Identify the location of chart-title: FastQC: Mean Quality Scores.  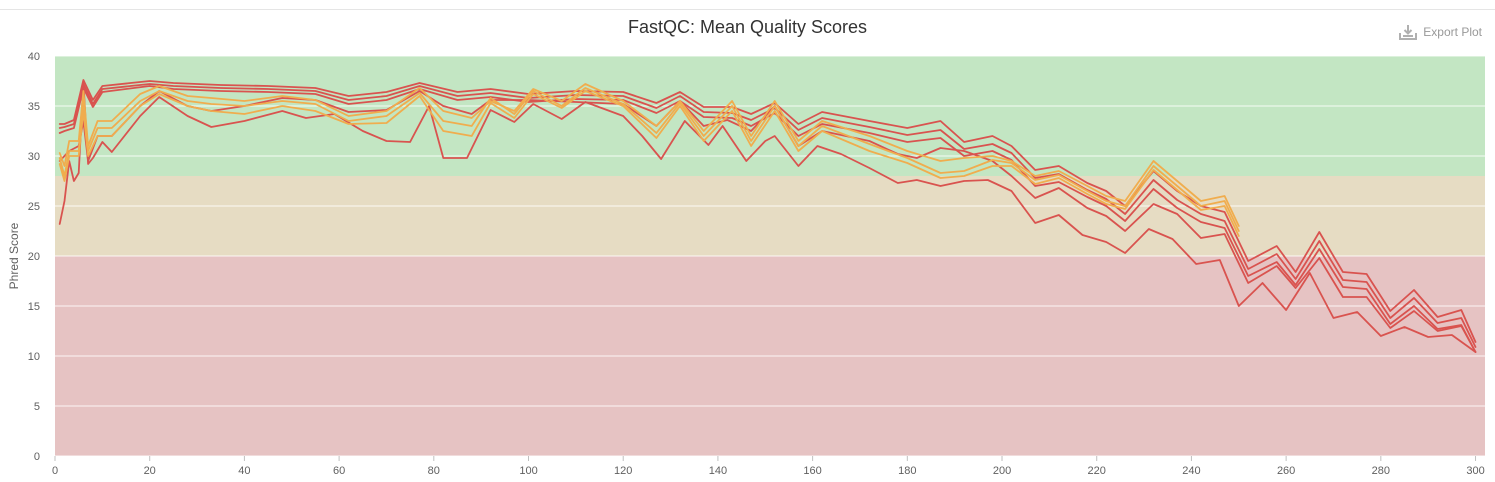
(747, 27).